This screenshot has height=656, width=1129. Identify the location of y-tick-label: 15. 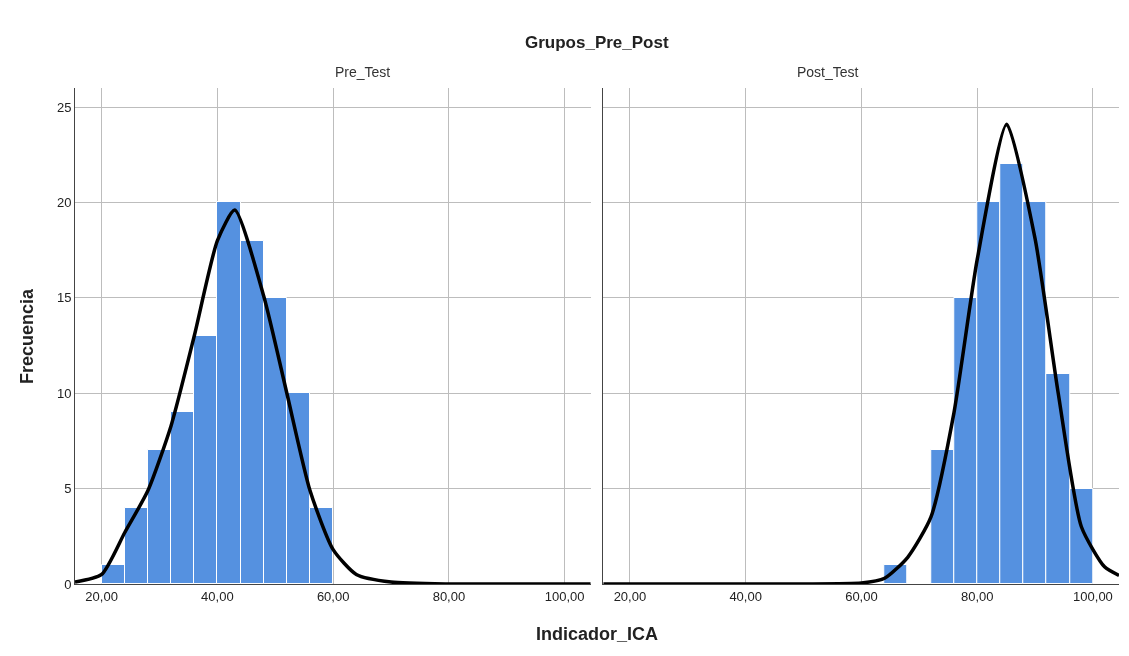
(64, 298).